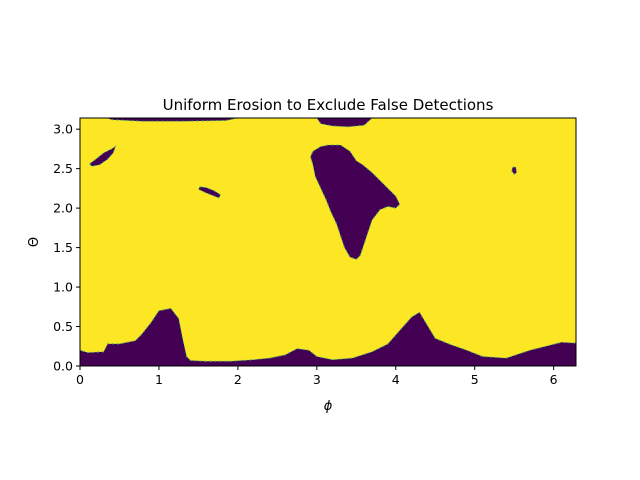 Image resolution: width=640 pixels, height=480 pixels. Describe the element at coordinates (63, 287) in the screenshot. I see `y-tick-label: 1.0` at that location.